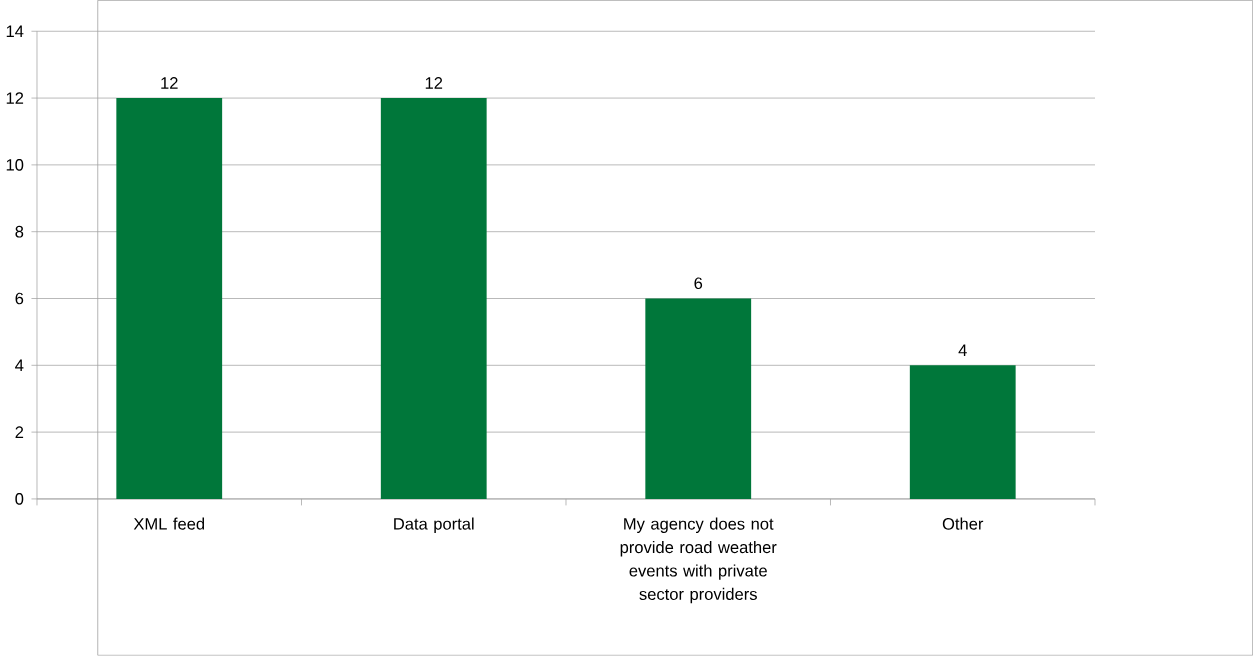  Describe the element at coordinates (434, 525) in the screenshot. I see `x-tick-label: Data portal` at that location.